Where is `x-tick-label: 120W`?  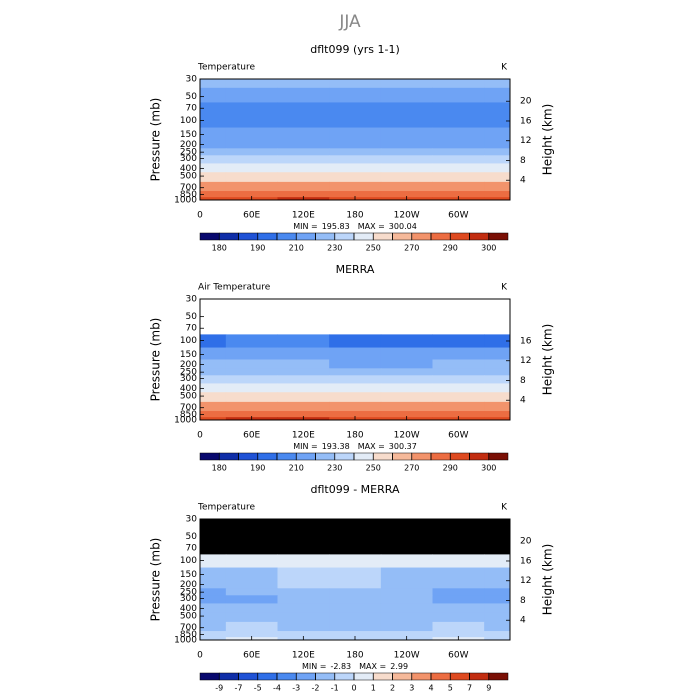
x-tick-label: 120W is located at coordinates (407, 656).